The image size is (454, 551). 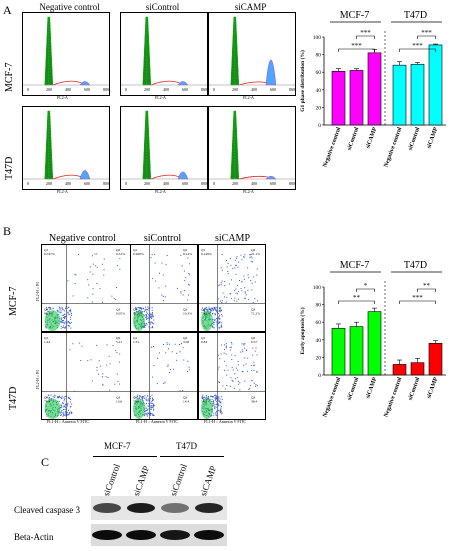 What do you see at coordinates (178, 480) in the screenshot?
I see `blot-lane-label: siControl` at bounding box center [178, 480].